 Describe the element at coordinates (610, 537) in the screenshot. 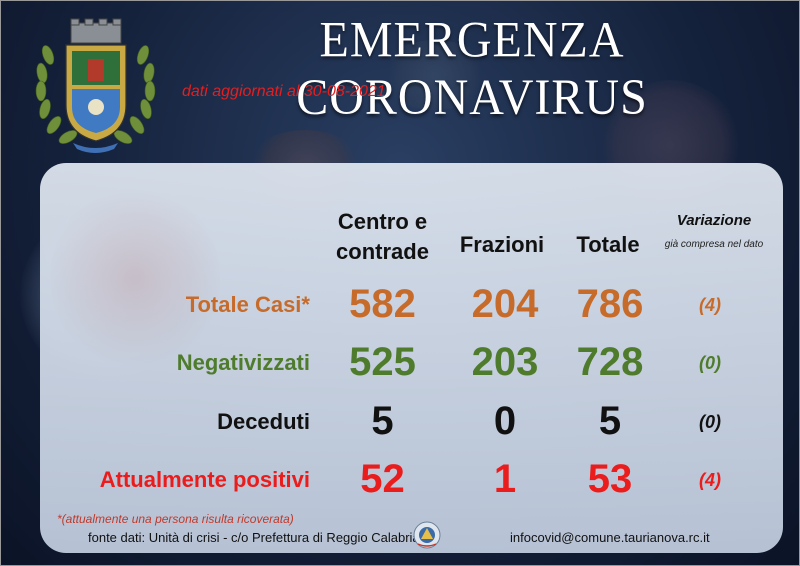

I see `contact-email: infocovid@comune.taurianova.rc.it` at that location.